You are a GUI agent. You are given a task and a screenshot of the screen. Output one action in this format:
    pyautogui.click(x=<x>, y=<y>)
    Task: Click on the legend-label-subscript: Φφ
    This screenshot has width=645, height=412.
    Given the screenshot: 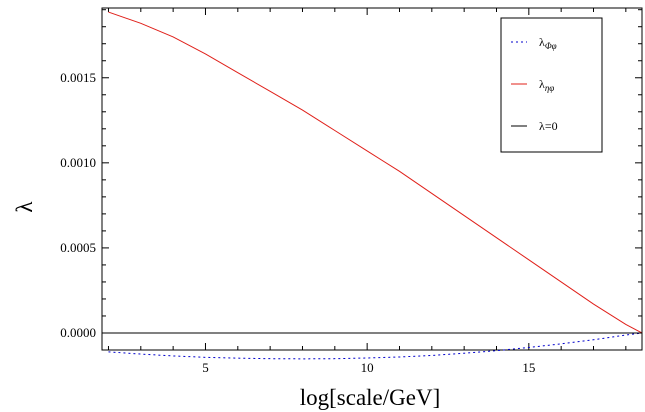 What is the action you would take?
    pyautogui.click(x=551, y=46)
    